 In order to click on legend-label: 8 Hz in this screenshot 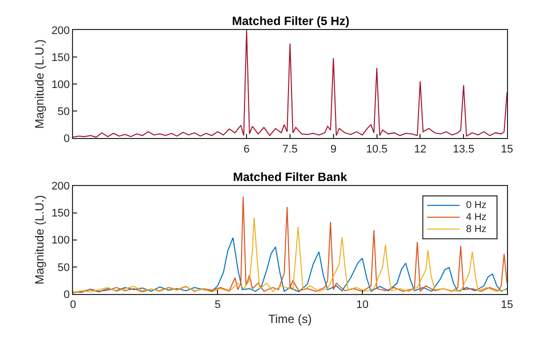, I will do `click(476, 229)`.